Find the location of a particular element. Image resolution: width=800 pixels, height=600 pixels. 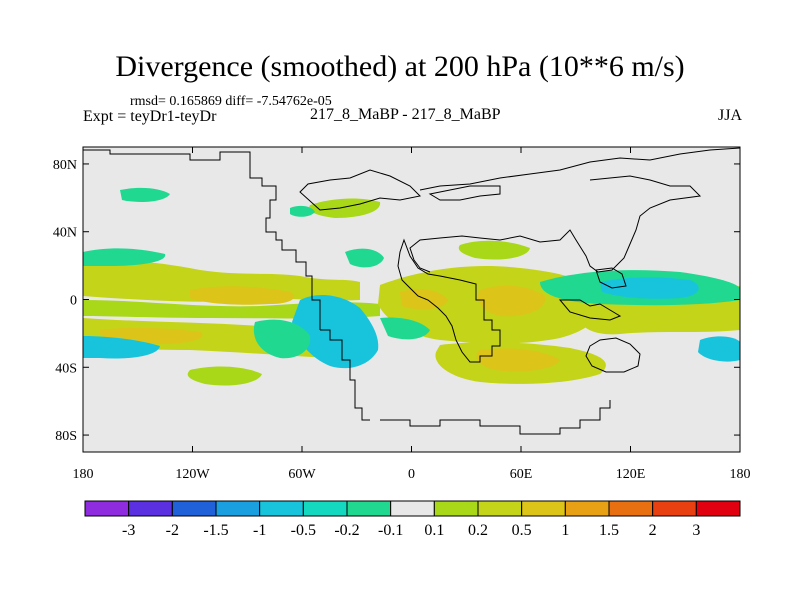

season-label: JJA is located at coordinates (729, 115).